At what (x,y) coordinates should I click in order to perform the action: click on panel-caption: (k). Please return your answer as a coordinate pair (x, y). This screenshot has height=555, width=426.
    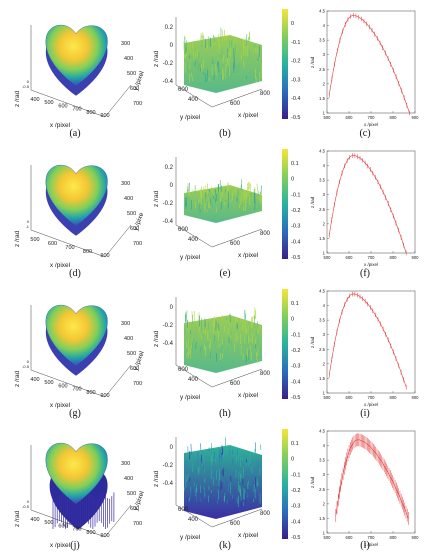
    Looking at the image, I should click on (225, 545).